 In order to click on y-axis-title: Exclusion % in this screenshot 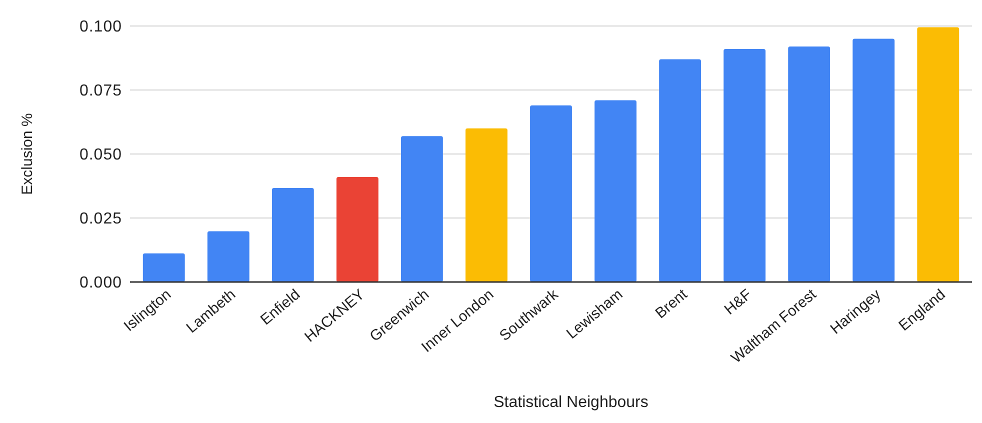, I will do `click(27, 154)`.